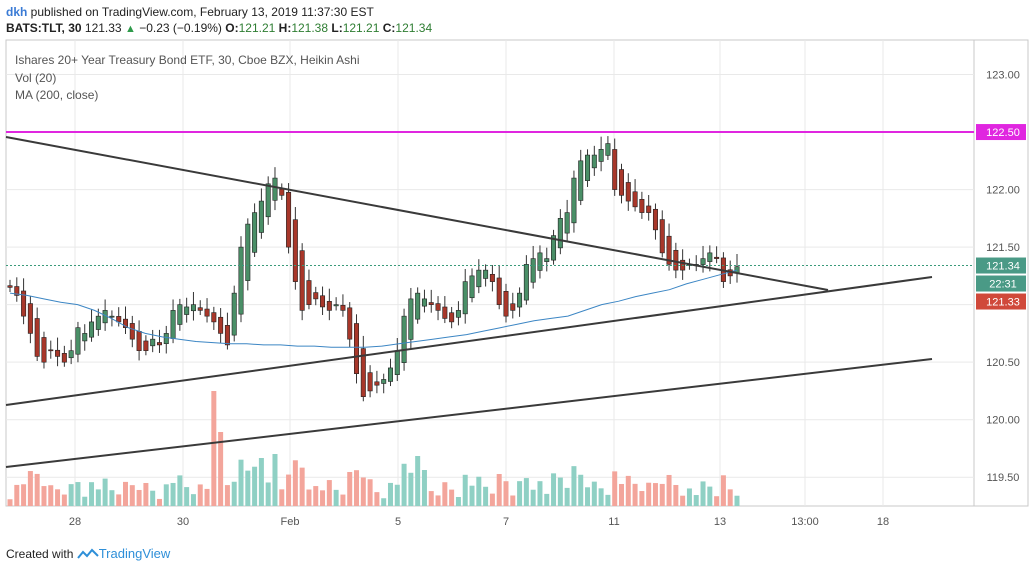 The width and height of the screenshot is (1034, 571). I want to click on x-tick-label: 7, so click(506, 522).